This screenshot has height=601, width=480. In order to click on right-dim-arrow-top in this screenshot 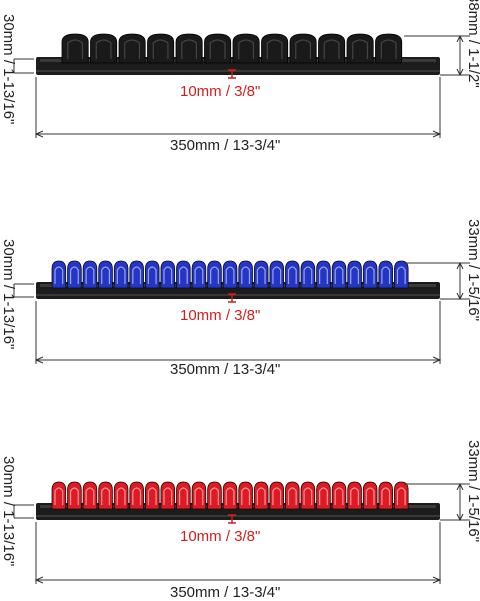, I will do `click(460, 265)`.